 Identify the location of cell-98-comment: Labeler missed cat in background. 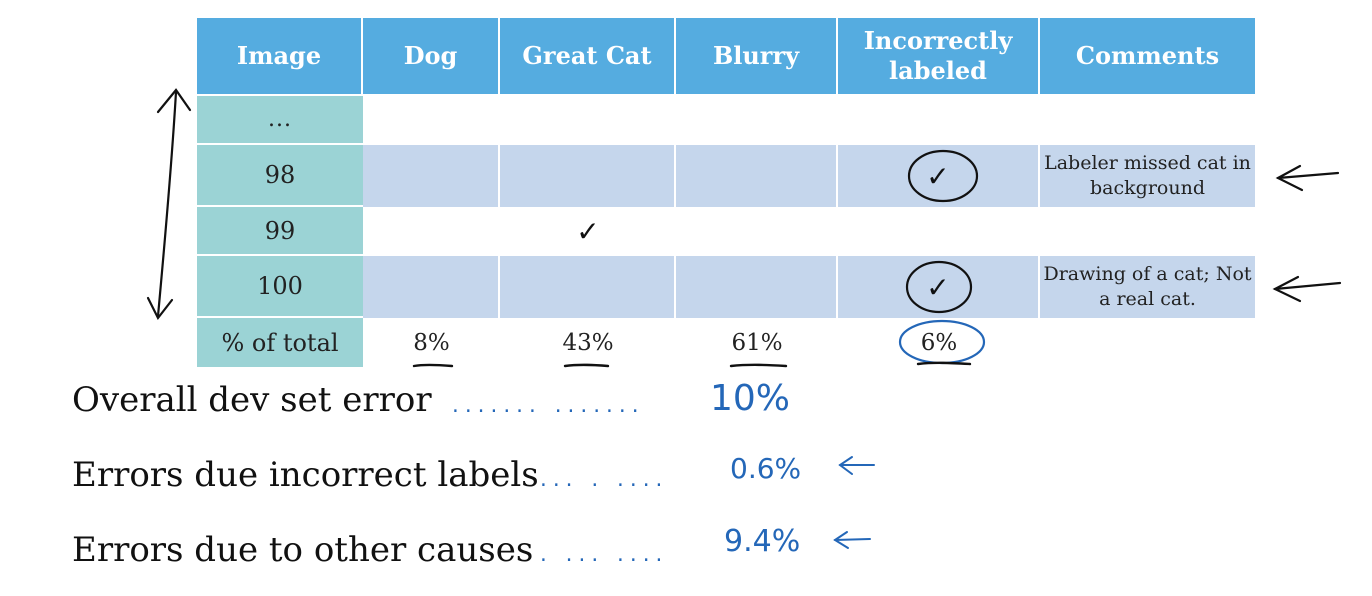
(1147, 176).